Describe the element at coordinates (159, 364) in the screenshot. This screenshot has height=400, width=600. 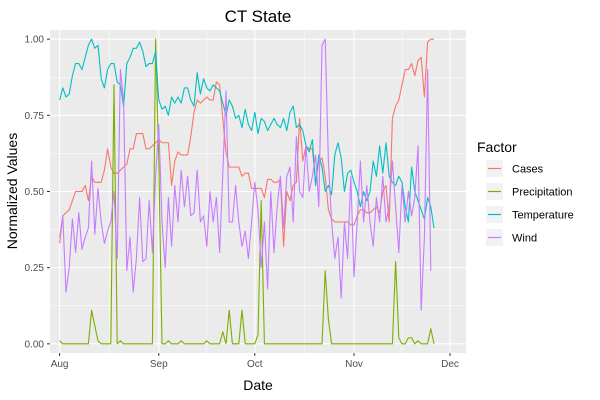
I see `x-tick-label: Sep` at that location.